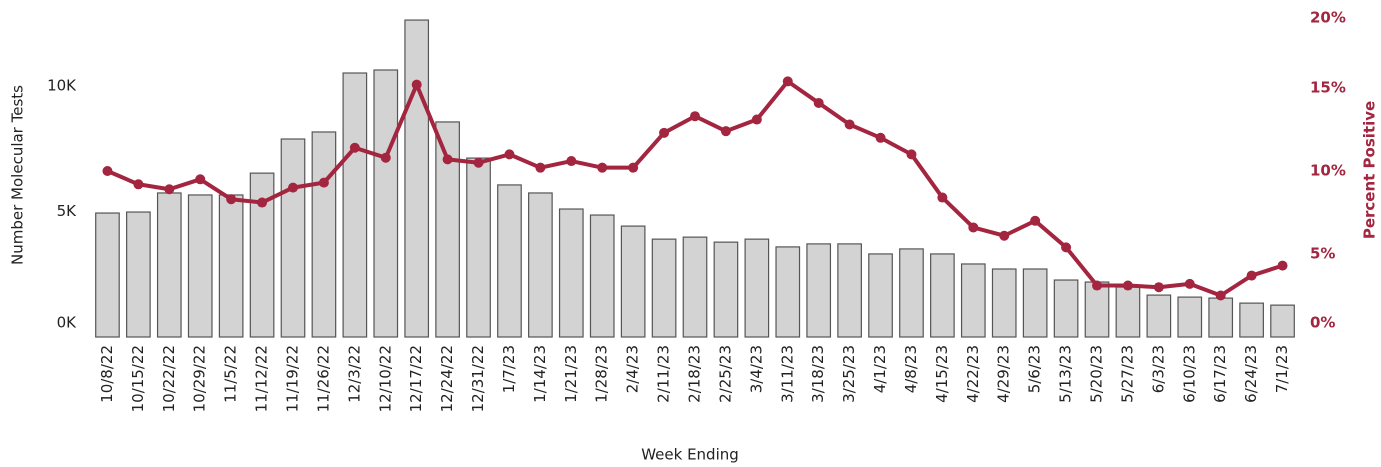 The image size is (1381, 467). I want to click on x-tick-label: 3/18/23, so click(818, 374).